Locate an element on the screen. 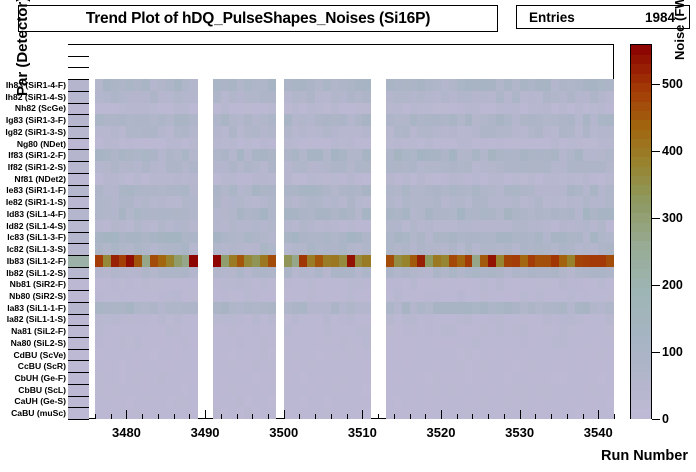  colorbar-segment is located at coordinates (641, 385).